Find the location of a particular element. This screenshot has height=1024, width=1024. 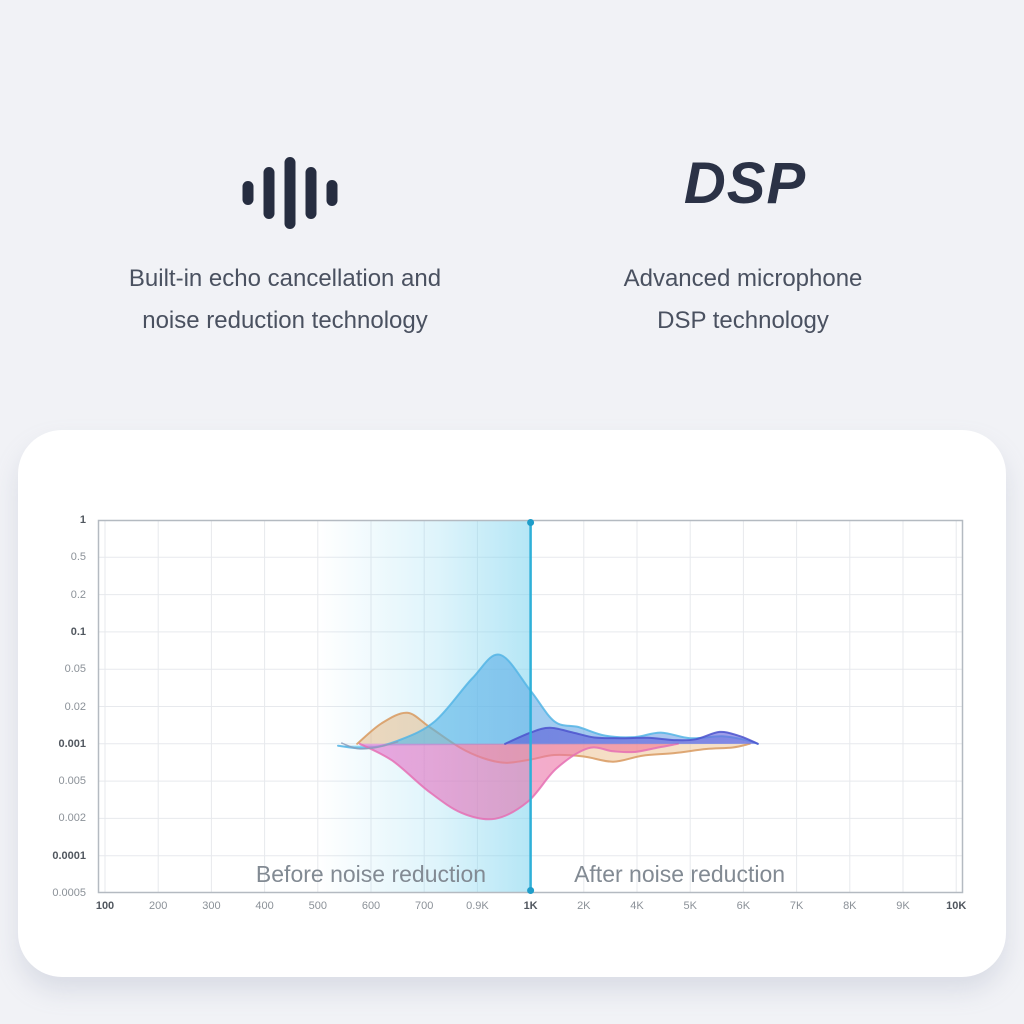

x-tick-label: 6K is located at coordinates (743, 906).